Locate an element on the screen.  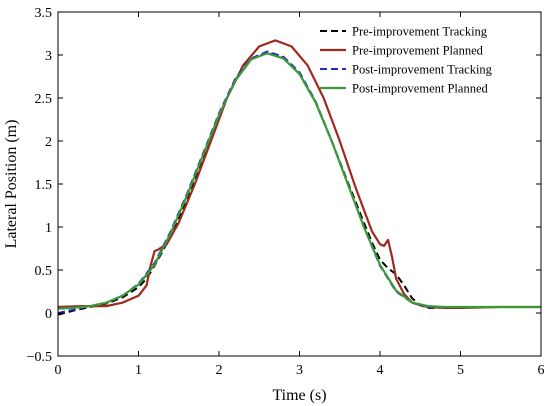
x-tick-label: 5 is located at coordinates (460, 370).